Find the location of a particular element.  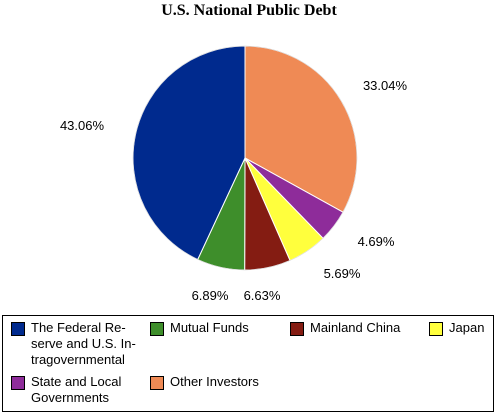

slice-value-label: 4.69% is located at coordinates (376, 241).